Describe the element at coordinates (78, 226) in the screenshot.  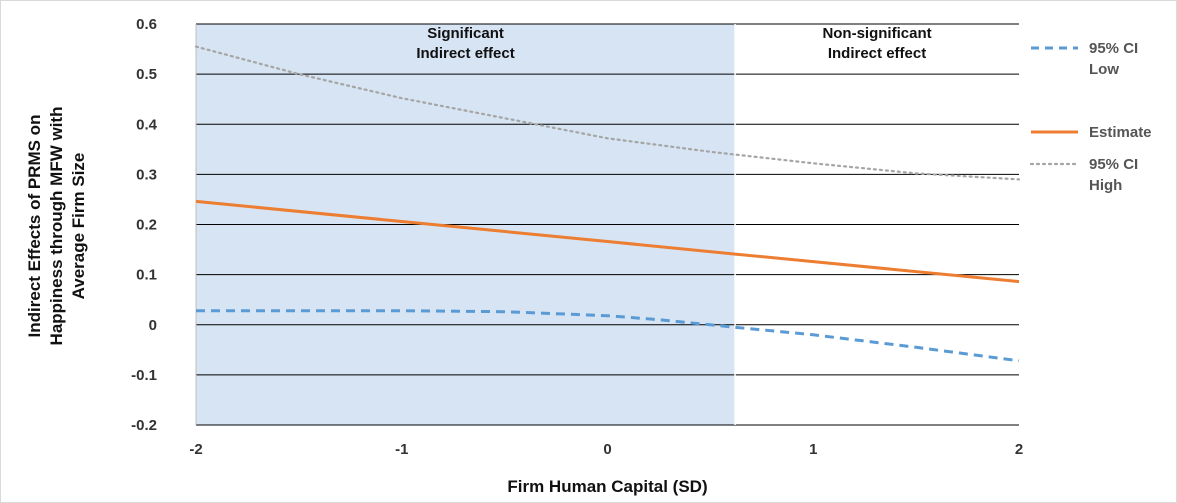
I see `y-axis-title-line: Average Firm Size` at that location.